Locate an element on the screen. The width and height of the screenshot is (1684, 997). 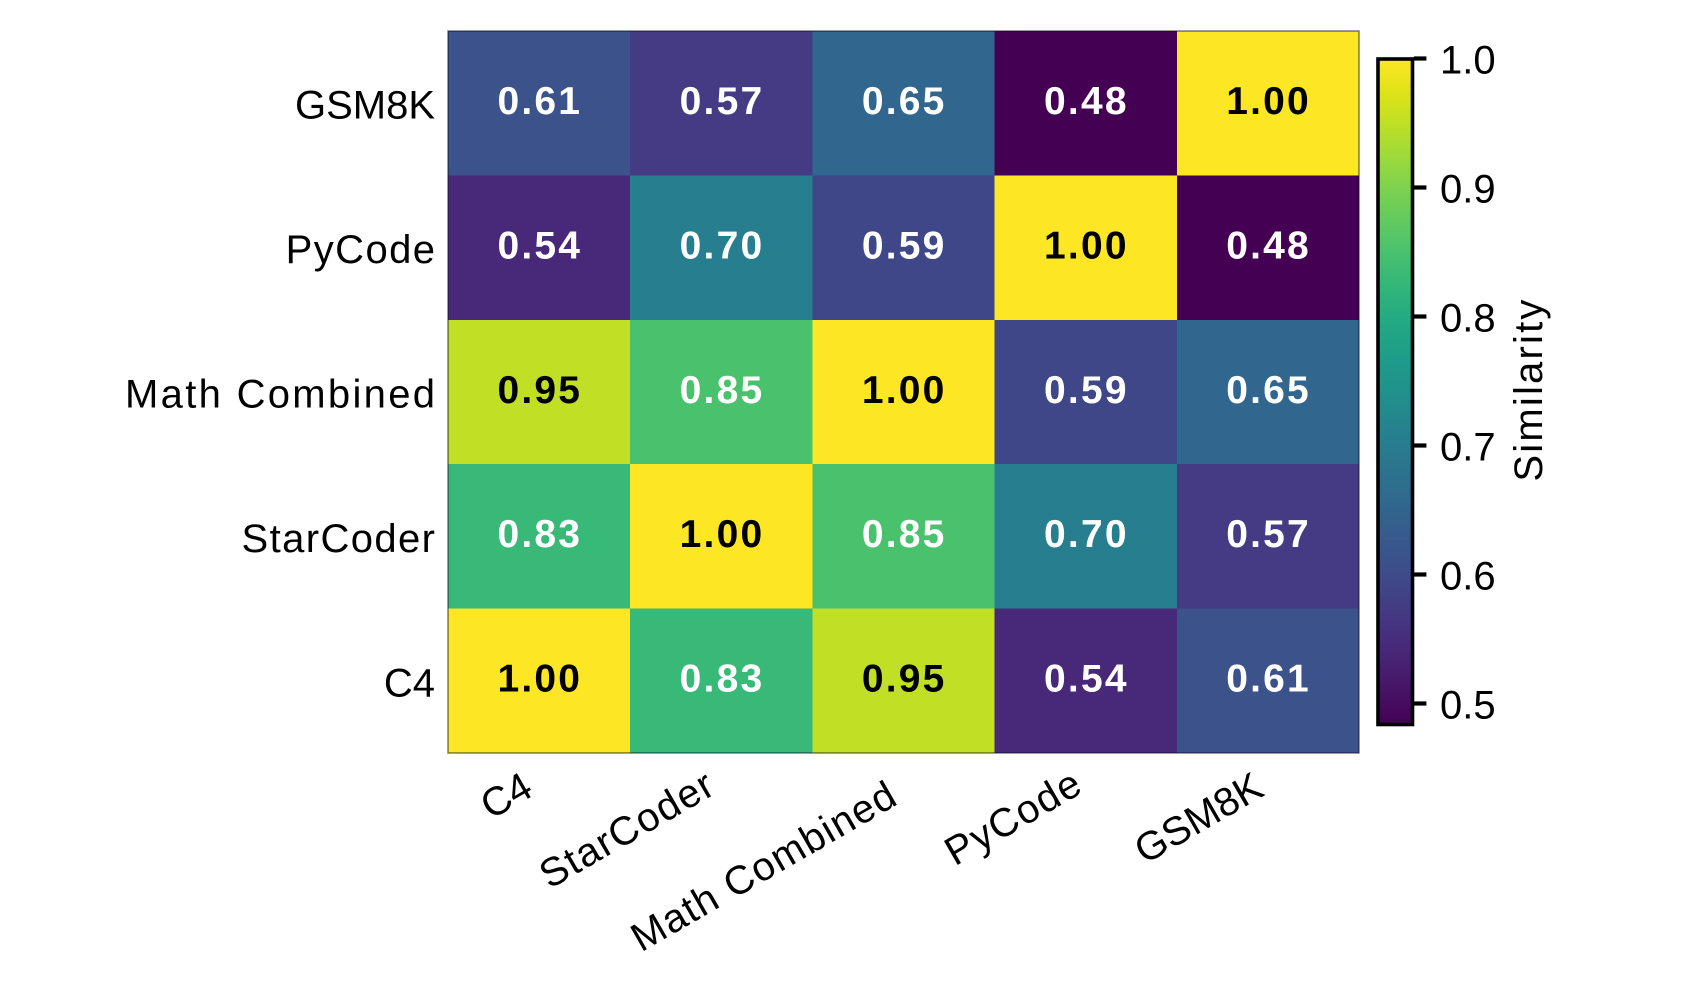
svg-text: PyCode is located at coordinates (361, 250).